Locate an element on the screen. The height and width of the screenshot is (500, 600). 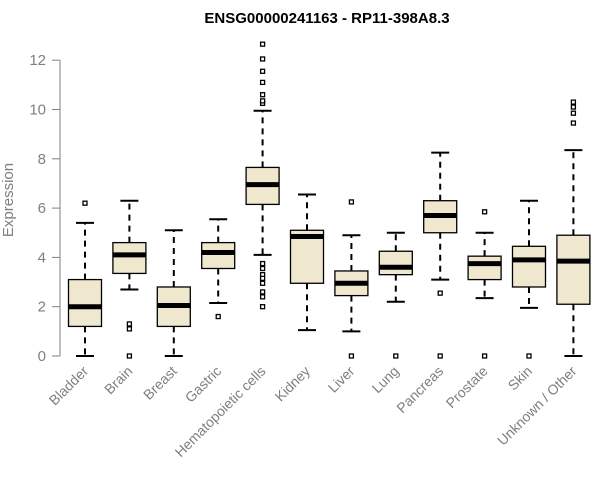
x-tick-label: Lung is located at coordinates (385, 379).